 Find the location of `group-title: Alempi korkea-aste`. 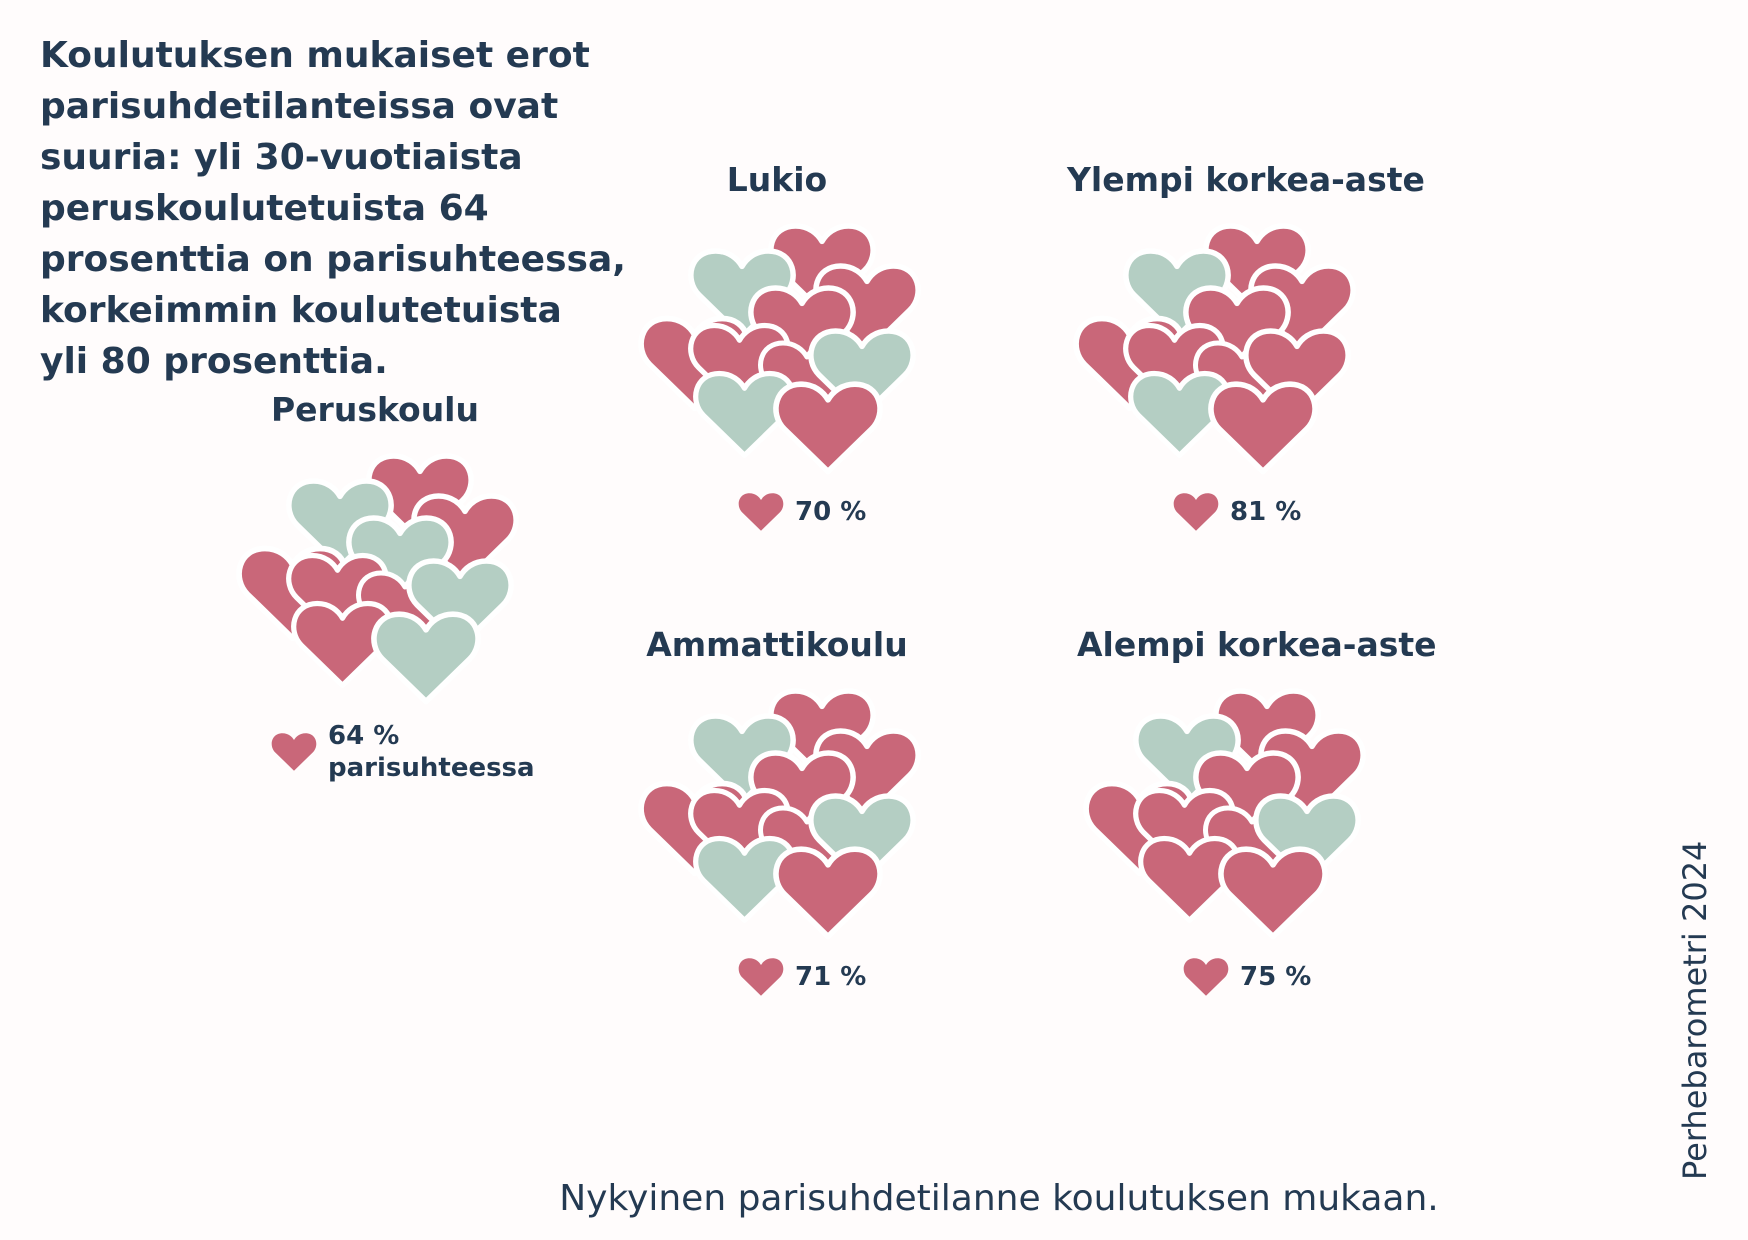

group-title: Alempi korkea-aste is located at coordinates (1257, 644).